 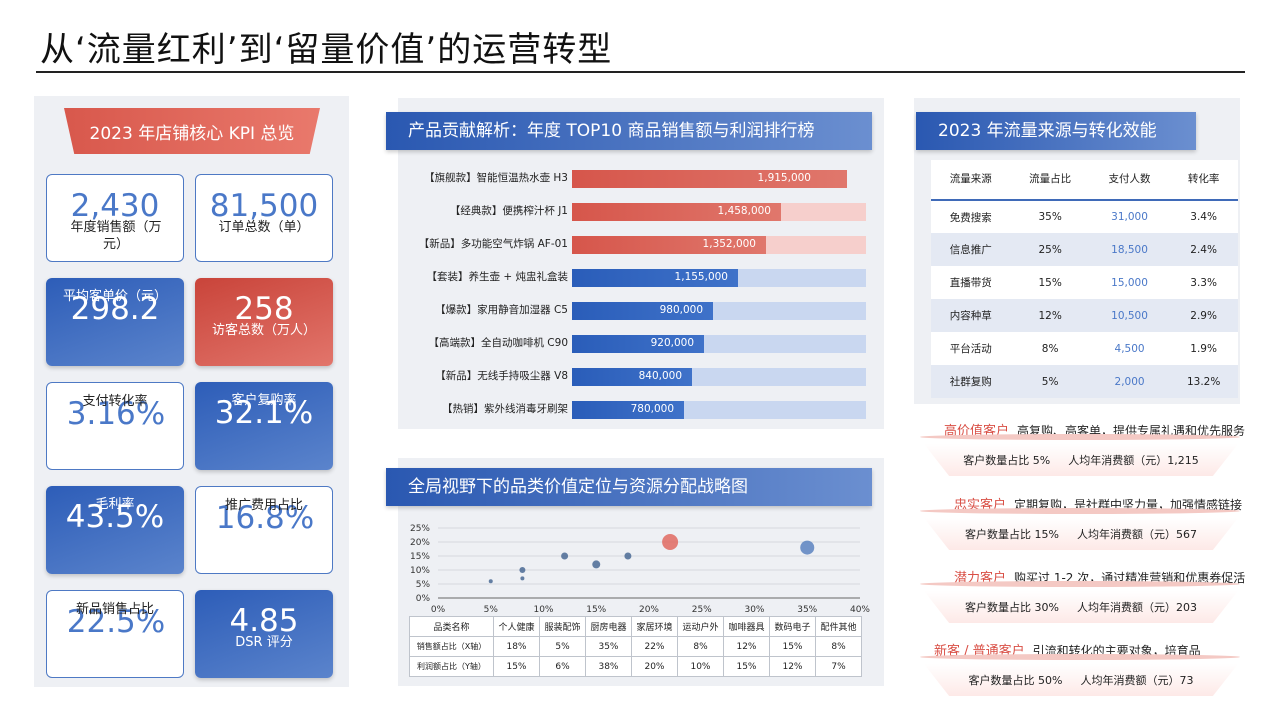 I want to click on kpi-value: 4.85, so click(x=264, y=621).